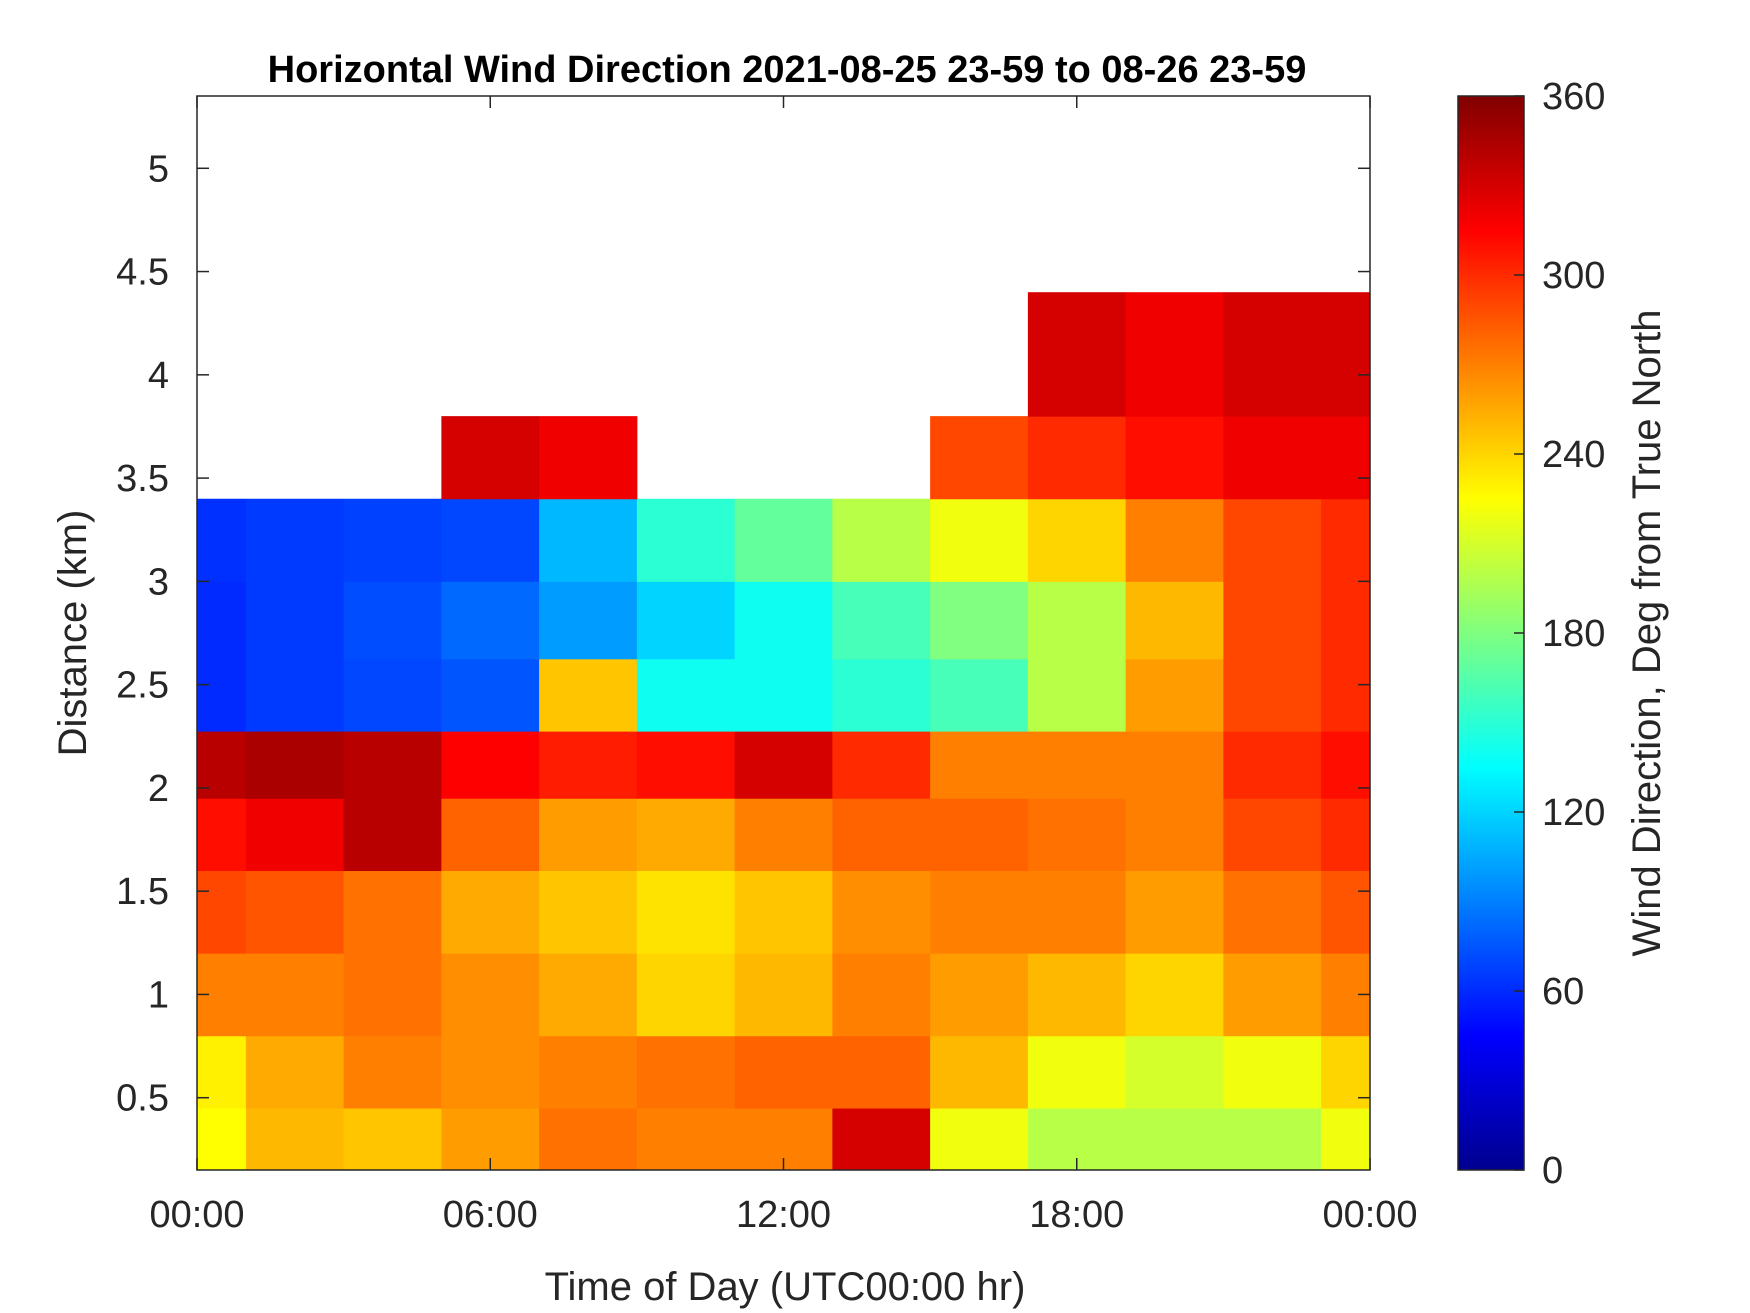 The image size is (1750, 1313). I want to click on y-tick-label: 3.5, so click(142, 479).